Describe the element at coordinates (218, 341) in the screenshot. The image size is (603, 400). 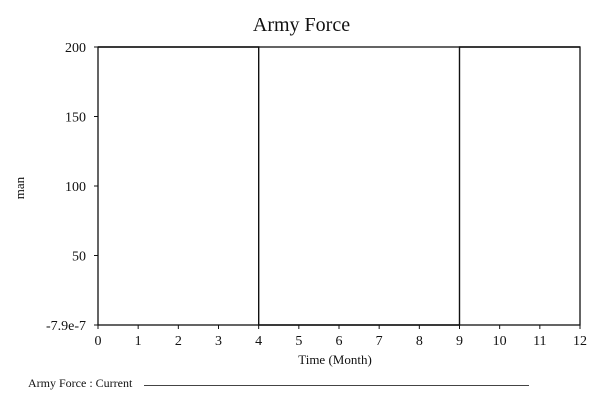
I see `x-tick-label: 3` at that location.